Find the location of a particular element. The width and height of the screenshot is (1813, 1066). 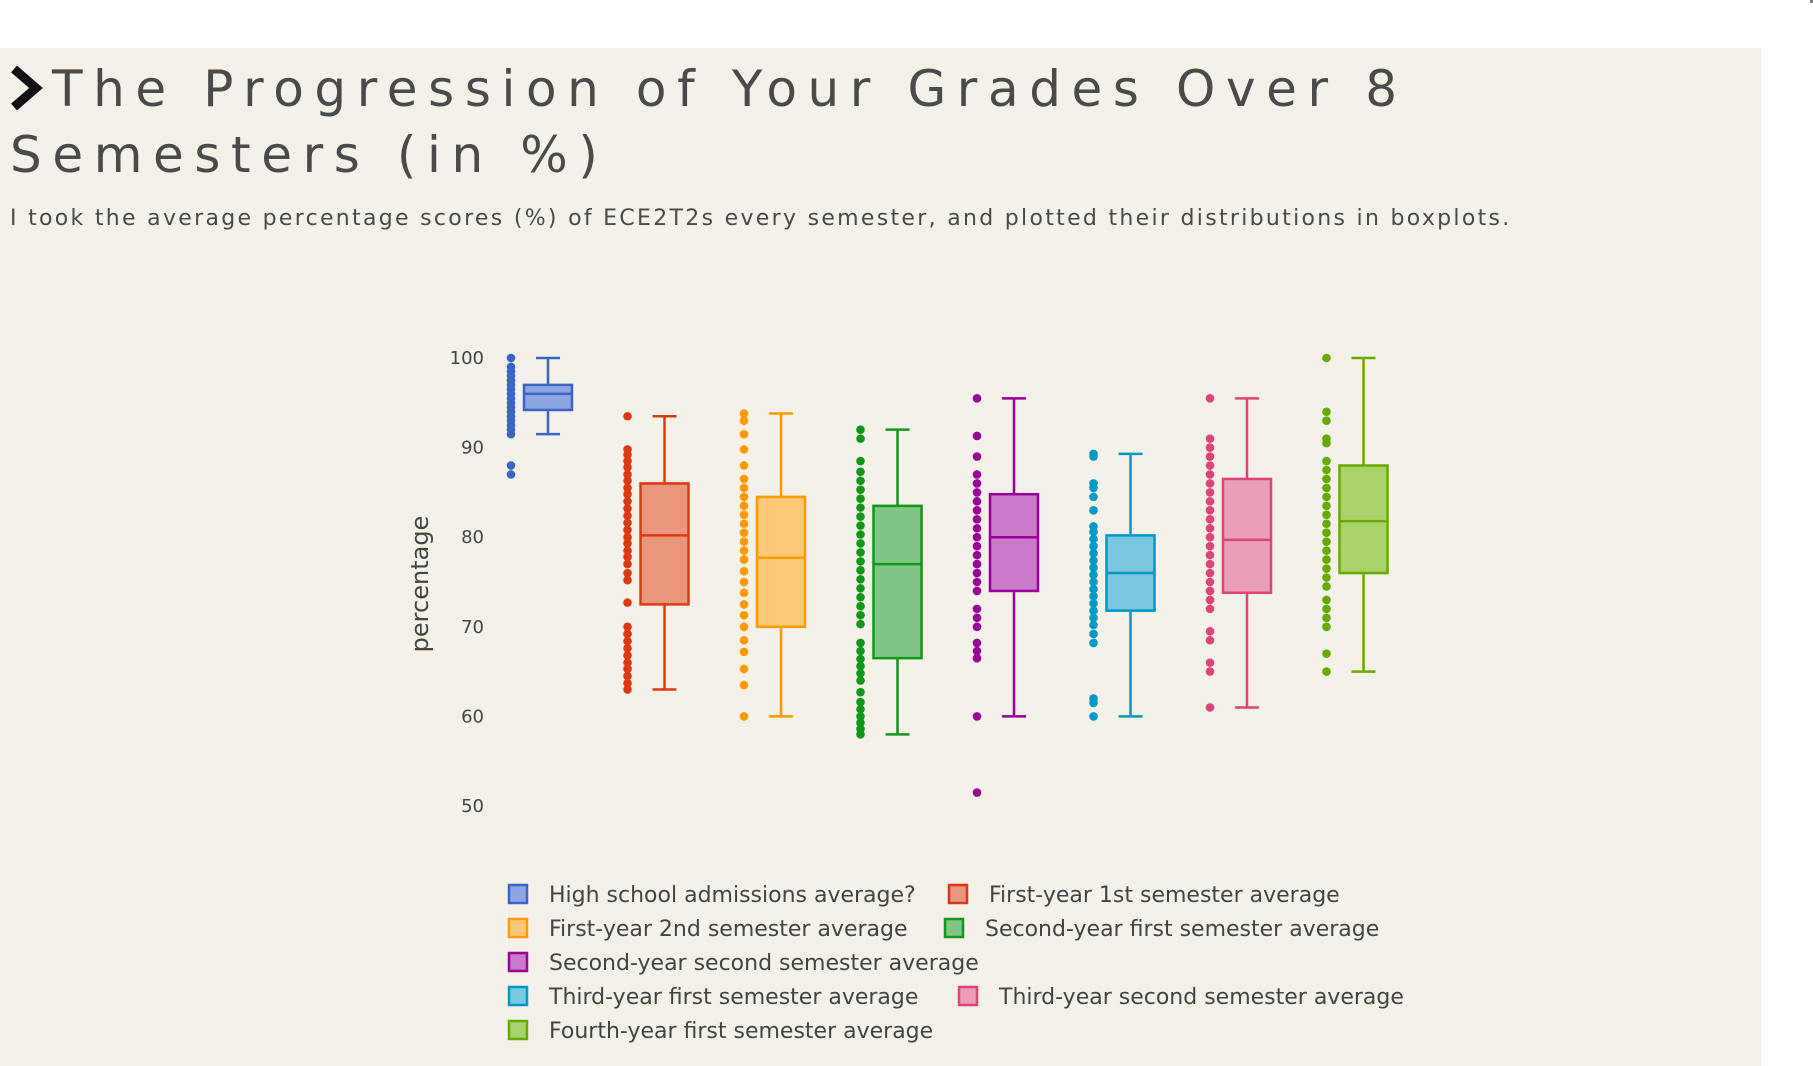

legend-item-4: Second-year first semester average is located at coordinates (1161, 929).